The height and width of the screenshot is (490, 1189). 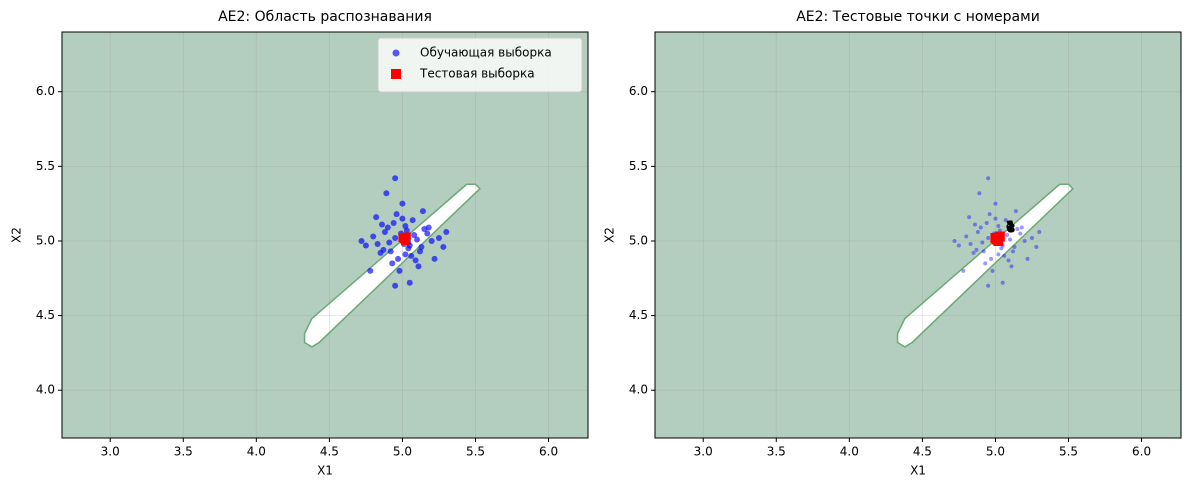 What do you see at coordinates (638, 91) in the screenshot?
I see `y-tick-label: 6.0` at bounding box center [638, 91].